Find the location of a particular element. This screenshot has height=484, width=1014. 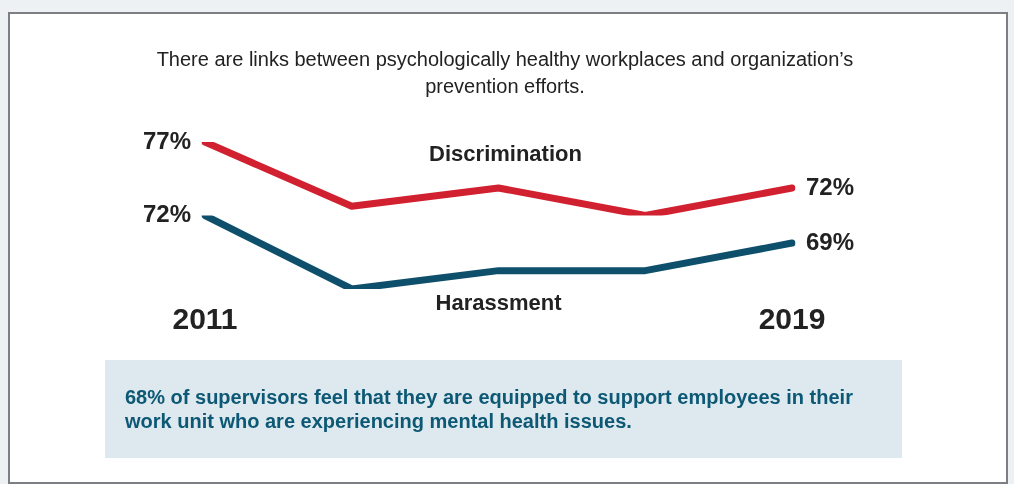

series-label: Harassment is located at coordinates (499, 302).